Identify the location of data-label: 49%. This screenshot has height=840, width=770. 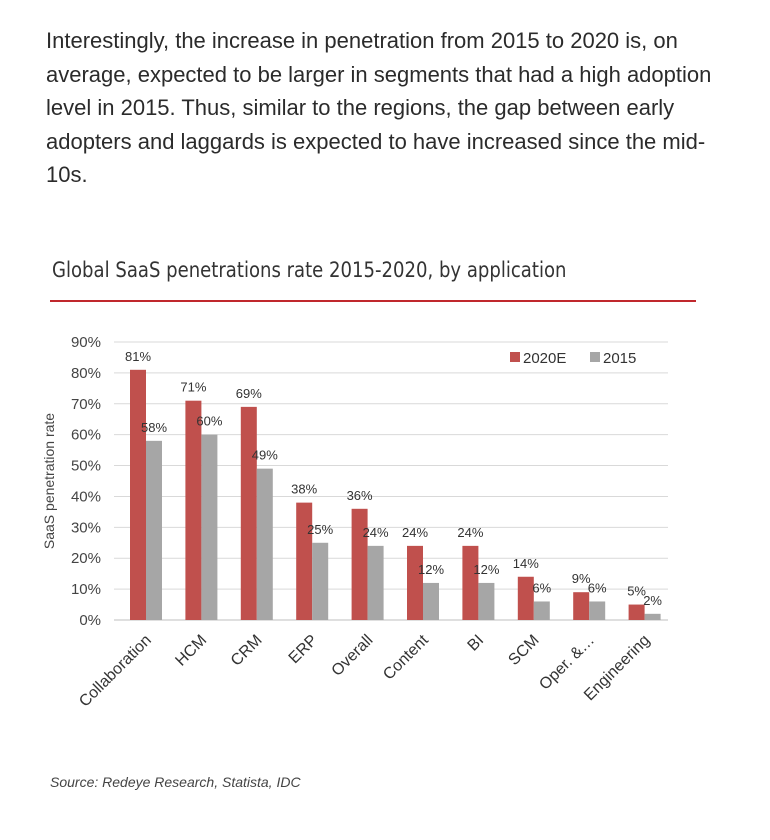
(265, 455).